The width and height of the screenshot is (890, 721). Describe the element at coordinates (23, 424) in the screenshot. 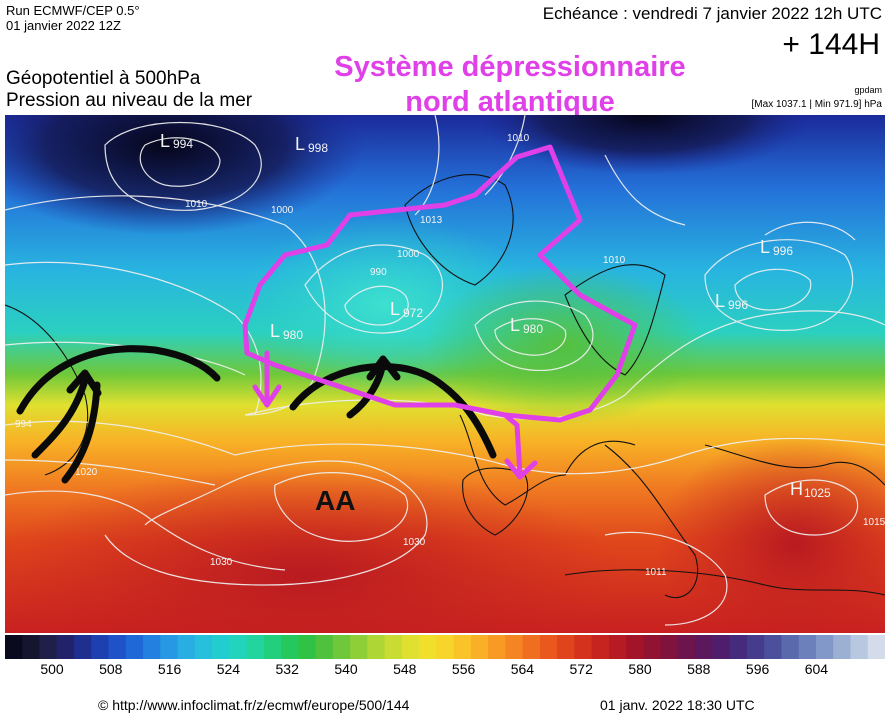

I see `isobar-label: 994` at that location.